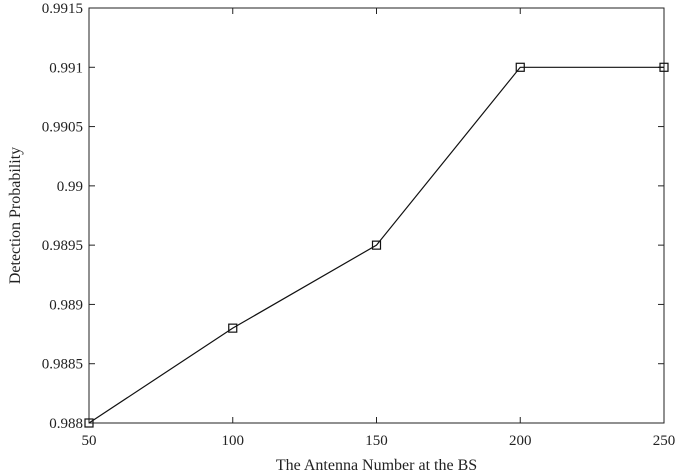 The width and height of the screenshot is (685, 475). What do you see at coordinates (62, 246) in the screenshot?
I see `y-tick-label: 0.9895` at bounding box center [62, 246].